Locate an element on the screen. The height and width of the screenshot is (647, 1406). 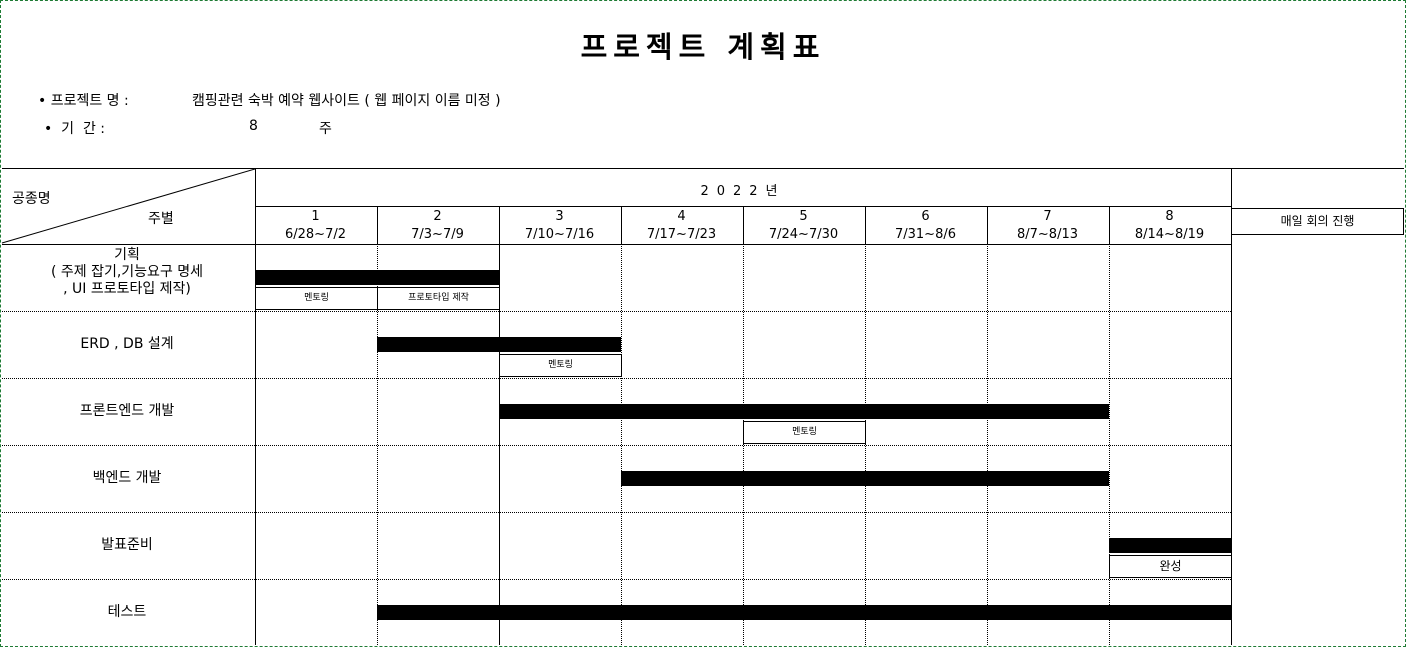
week-date-range: 7/31~8/6 is located at coordinates (925, 234).